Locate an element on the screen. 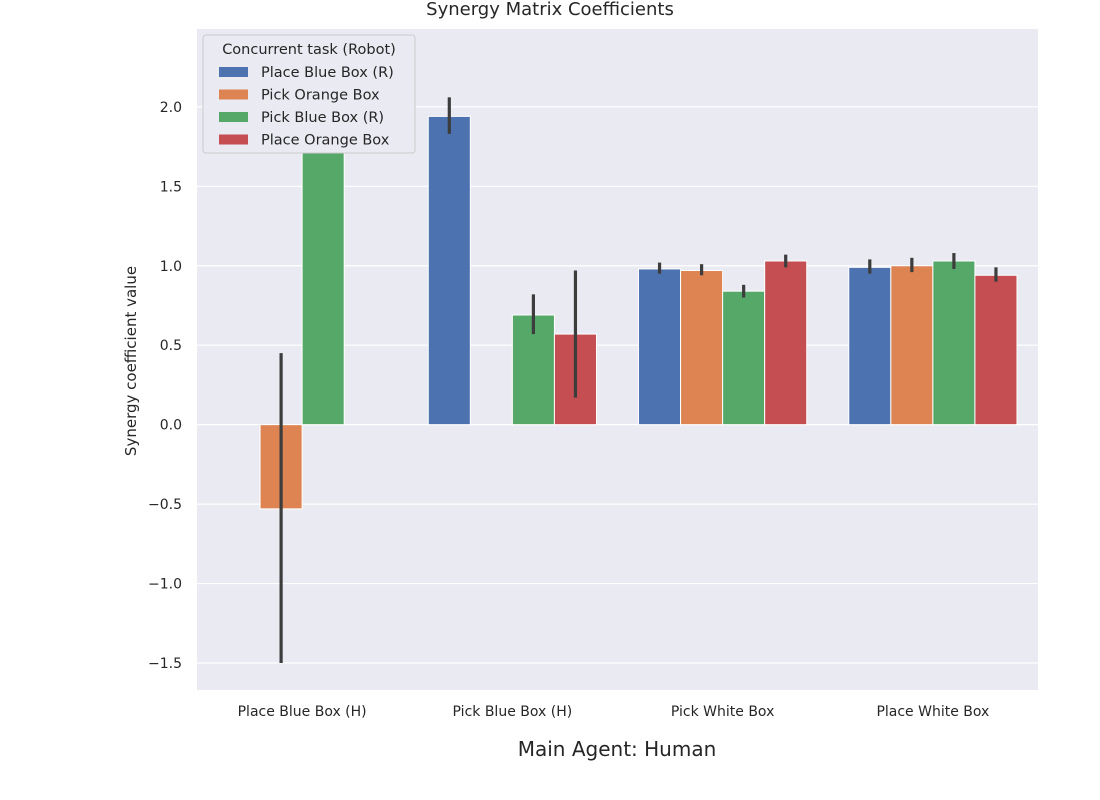  legend-frame is located at coordinates (309, 94).